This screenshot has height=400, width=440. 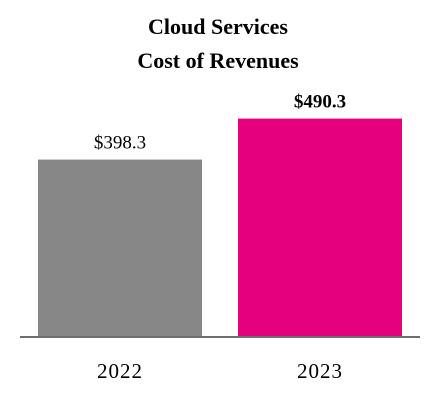 I want to click on x-tick-label-2022: 2022, so click(x=120, y=371).